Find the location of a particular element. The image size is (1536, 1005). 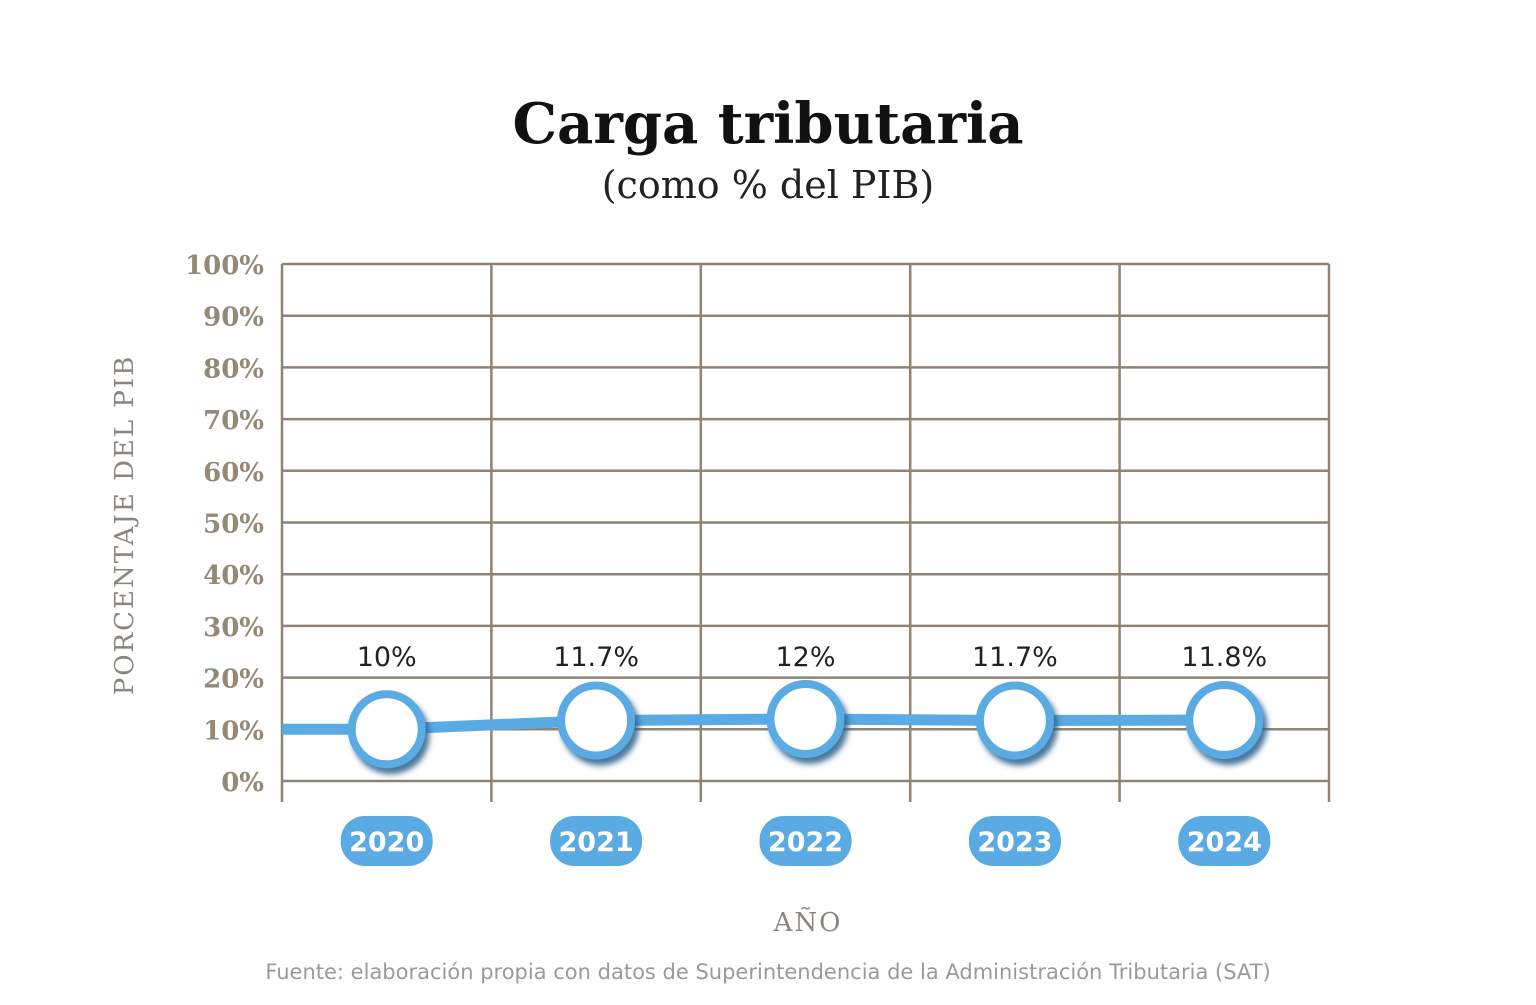

x-axis-label: AÑO is located at coordinates (808, 922).